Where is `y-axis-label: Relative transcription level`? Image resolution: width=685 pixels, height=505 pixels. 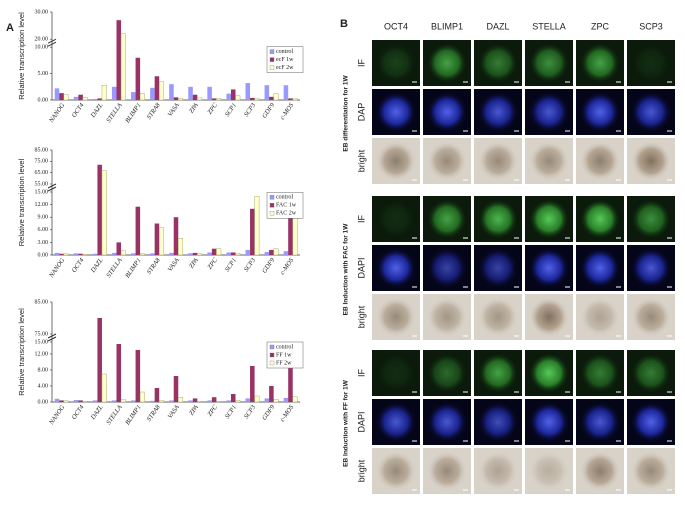
y-axis-label: Relative transcription level is located at coordinates (21, 202).